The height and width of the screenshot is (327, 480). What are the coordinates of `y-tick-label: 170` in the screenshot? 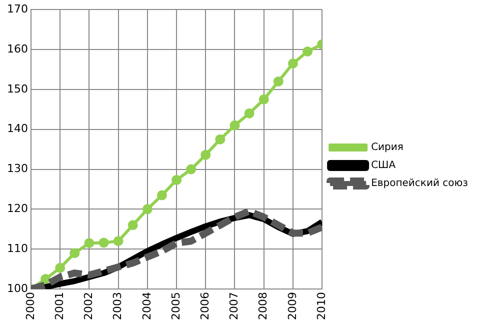 It's located at (17, 9).